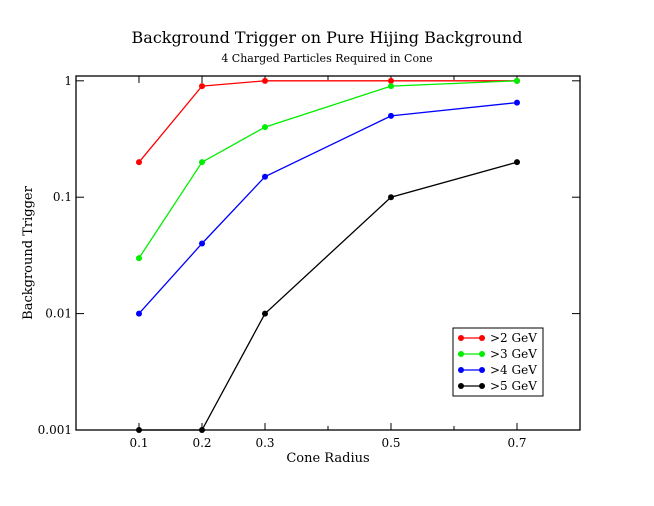 The height and width of the screenshot is (506, 654). What do you see at coordinates (513, 386) in the screenshot?
I see `legend-label: >5 GeV` at bounding box center [513, 386].